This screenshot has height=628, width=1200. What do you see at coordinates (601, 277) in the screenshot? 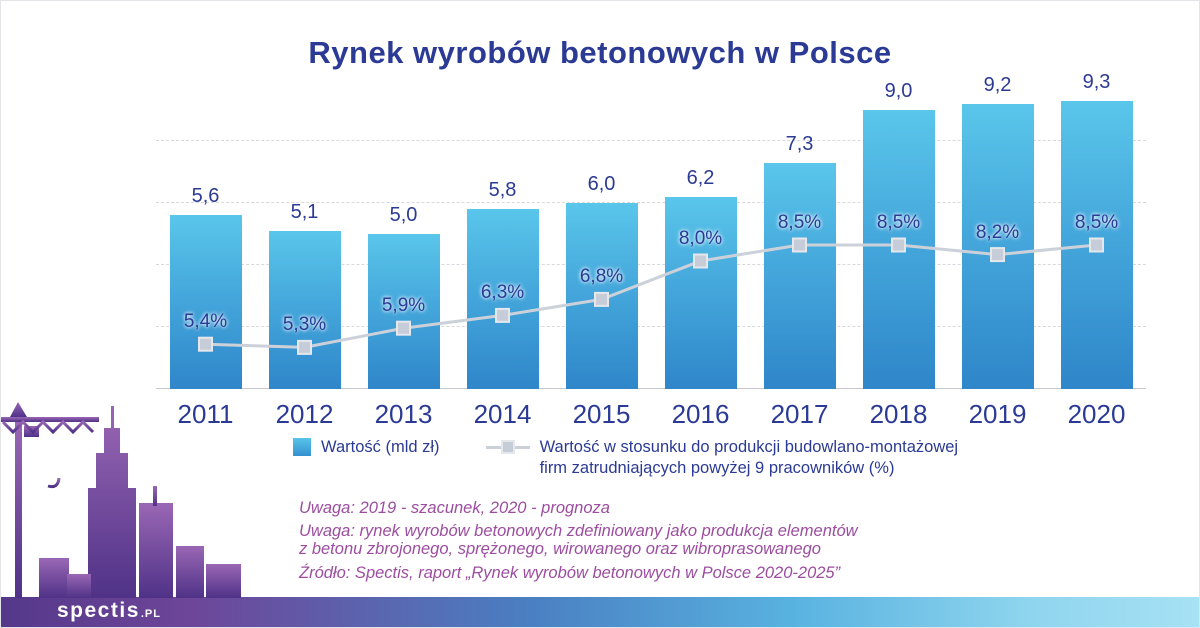
I see `line-value-label-2015: 6,8%` at bounding box center [601, 277].